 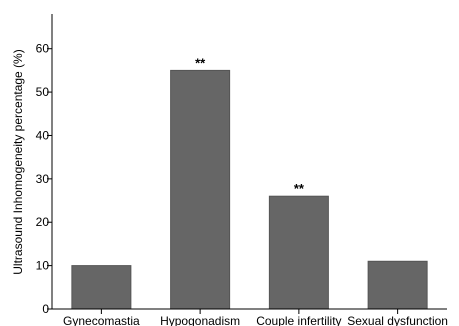 What do you see at coordinates (43, 49) in the screenshot?
I see `y-tick-label: 60` at bounding box center [43, 49].